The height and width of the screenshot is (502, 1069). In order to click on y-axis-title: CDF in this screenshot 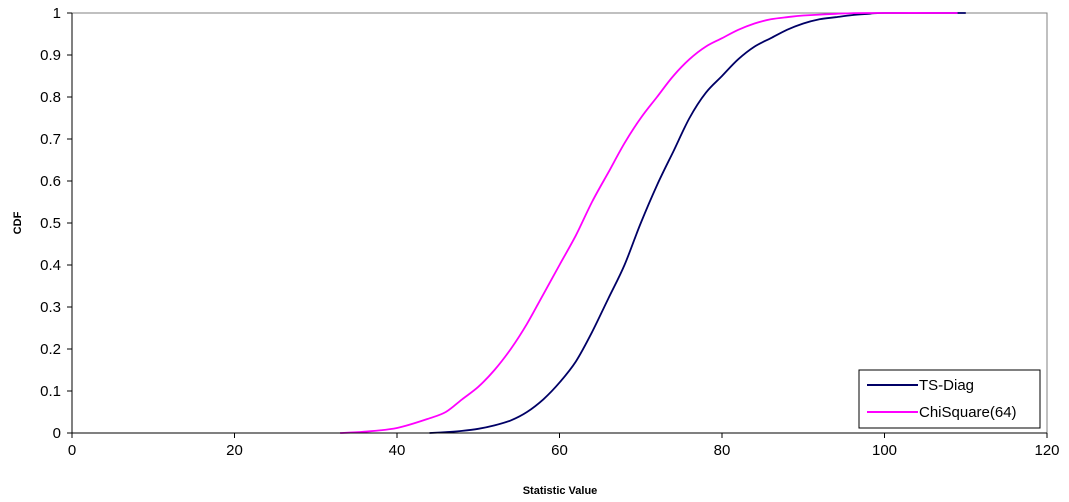, I will do `click(18, 222)`.